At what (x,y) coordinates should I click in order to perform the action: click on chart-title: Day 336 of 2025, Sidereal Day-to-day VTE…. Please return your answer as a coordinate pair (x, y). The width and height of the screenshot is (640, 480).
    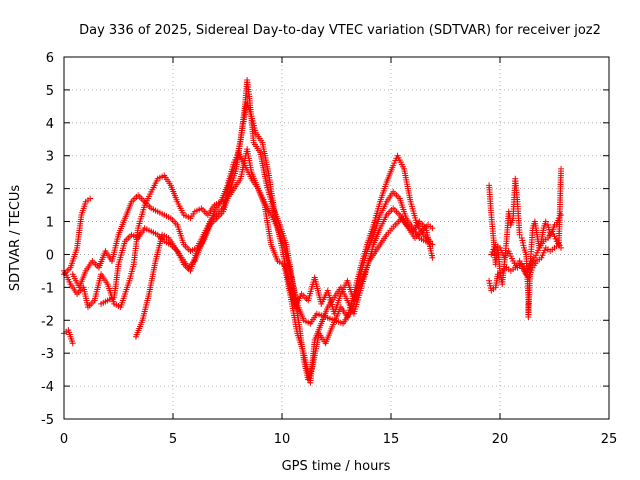
    Looking at the image, I should click on (340, 30).